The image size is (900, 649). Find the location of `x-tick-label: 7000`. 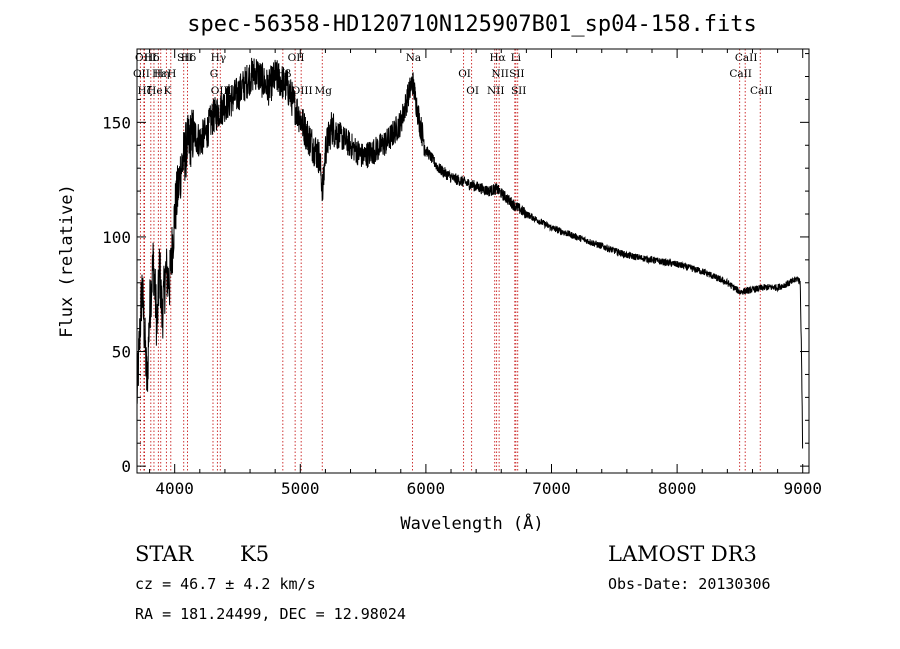

x-tick-label: 7000 is located at coordinates (551, 488).